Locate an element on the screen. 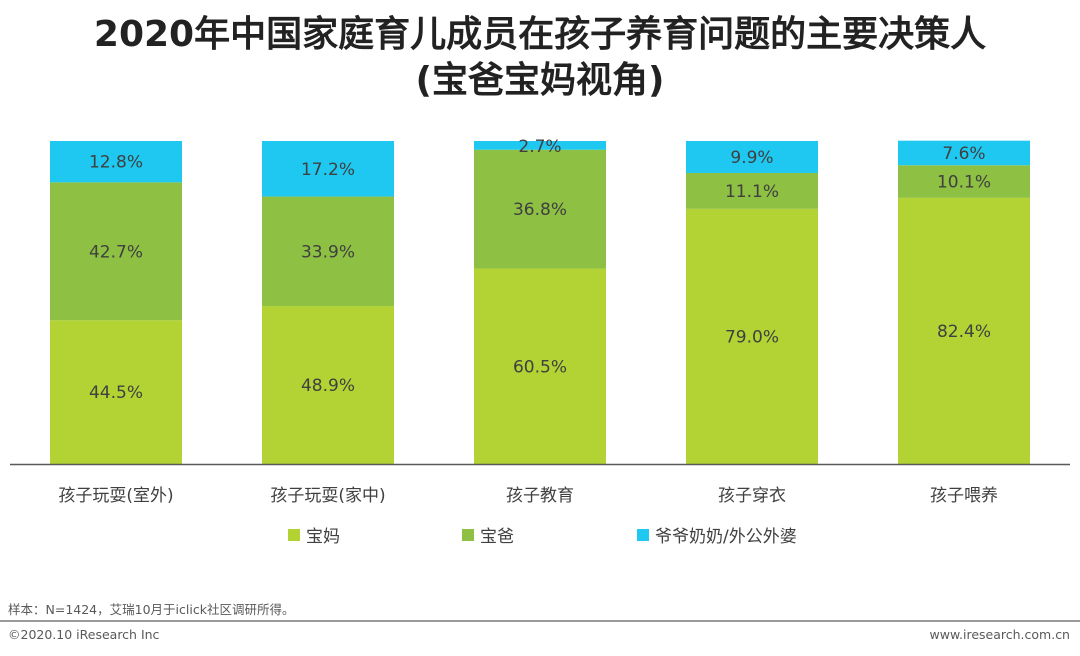  category-label-0: 孩子玩耍(室外) is located at coordinates (115, 496).